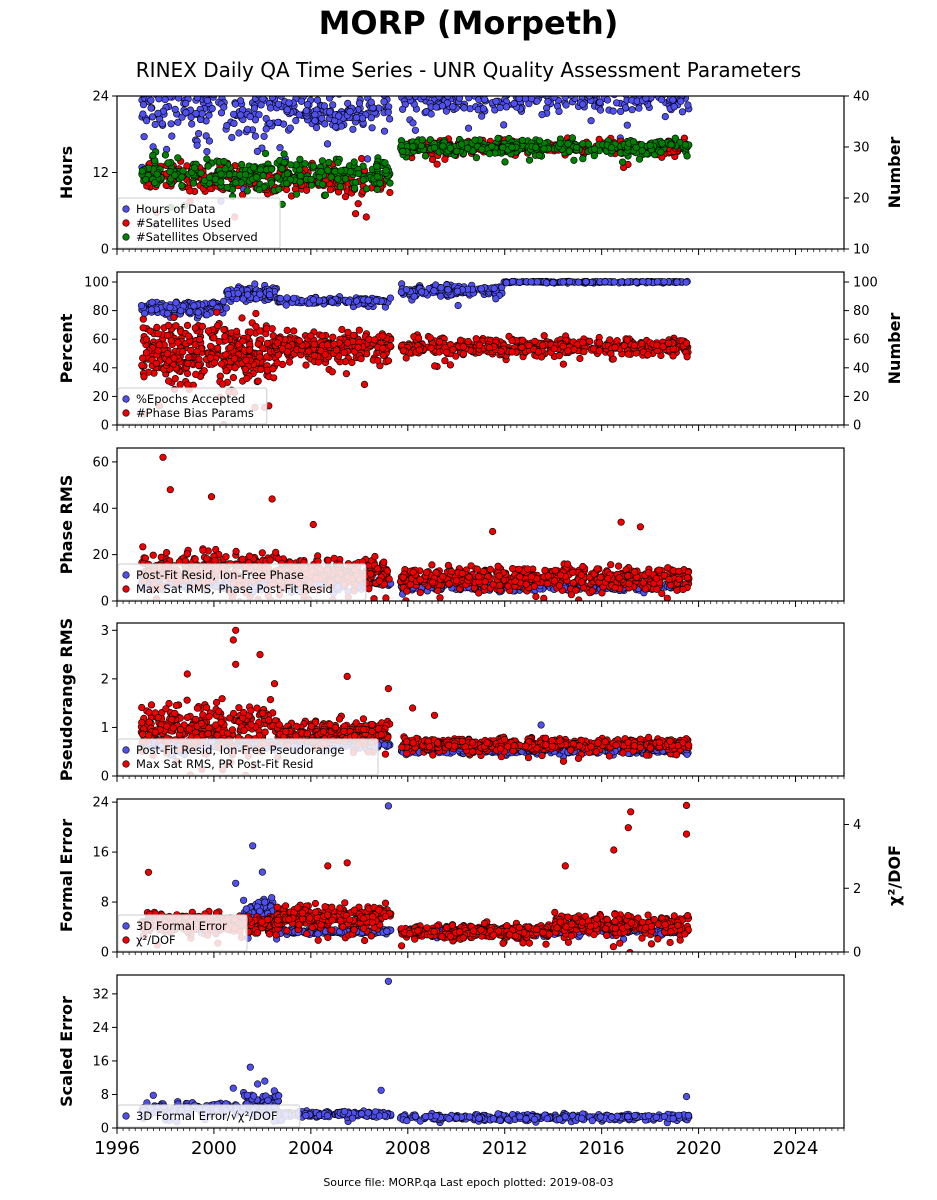  I want to click on y2-tick-label: 20, so click(861, 199).